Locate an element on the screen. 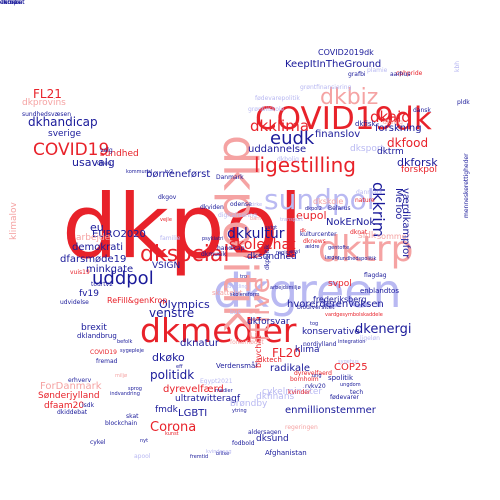  word-94: Belarus is located at coordinates (339, 208).